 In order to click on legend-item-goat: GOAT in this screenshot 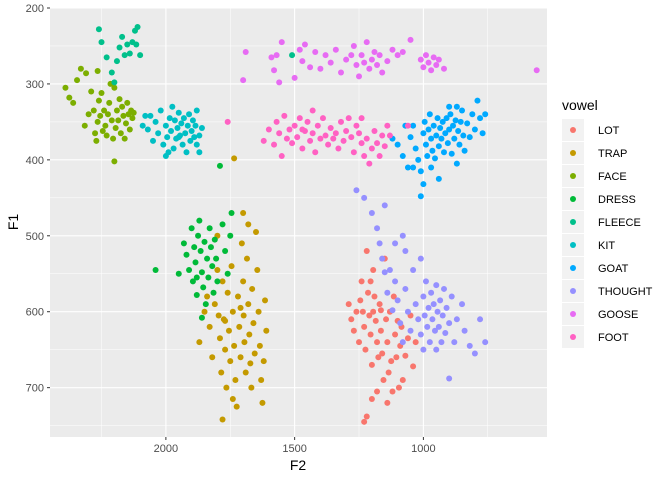, I will do `click(595, 268)`.